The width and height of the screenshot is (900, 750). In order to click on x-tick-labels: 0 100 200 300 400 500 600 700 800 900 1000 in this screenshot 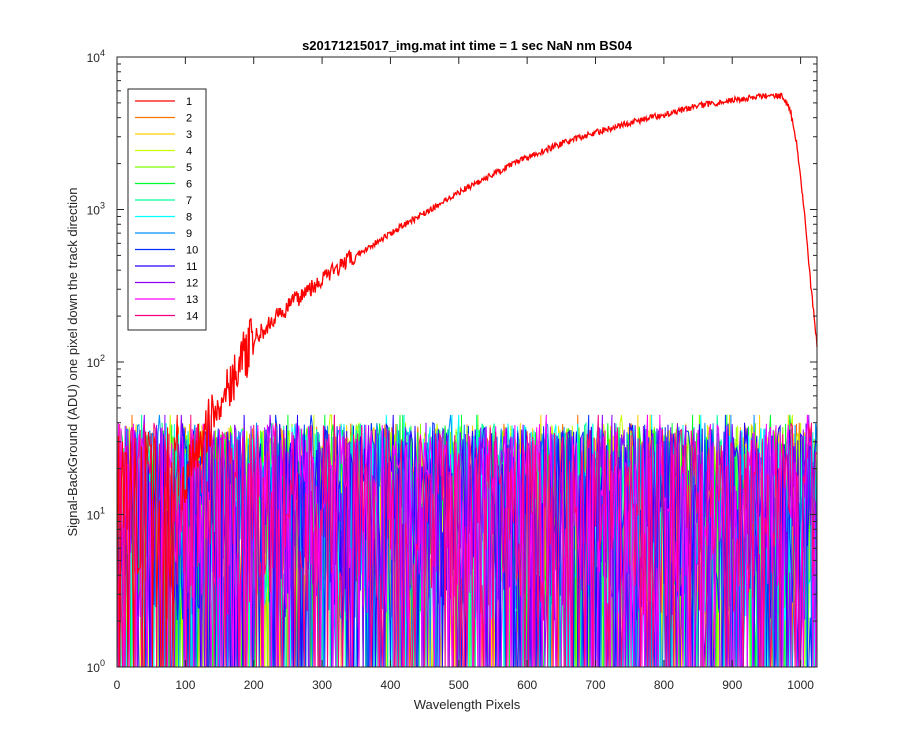, I will do `click(464, 685)`.